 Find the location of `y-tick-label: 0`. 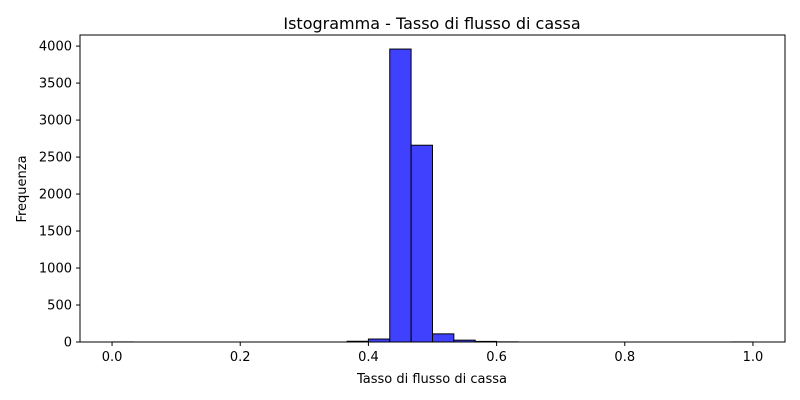

y-tick-label: 0 is located at coordinates (68, 343).